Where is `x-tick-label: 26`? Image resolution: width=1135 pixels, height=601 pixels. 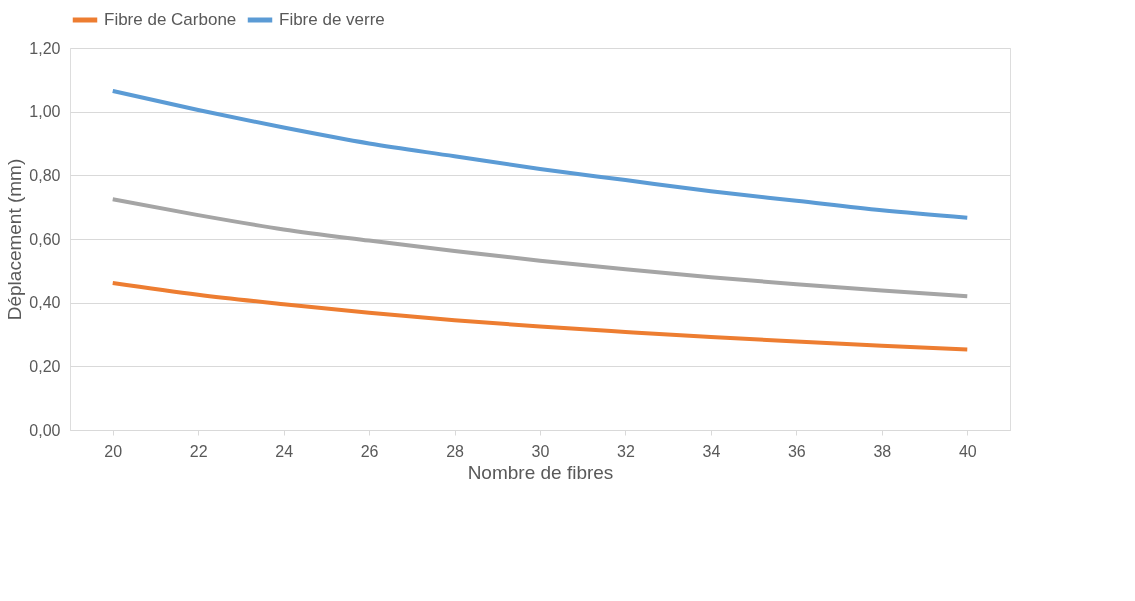
x-tick-label: 26 is located at coordinates (369, 451).